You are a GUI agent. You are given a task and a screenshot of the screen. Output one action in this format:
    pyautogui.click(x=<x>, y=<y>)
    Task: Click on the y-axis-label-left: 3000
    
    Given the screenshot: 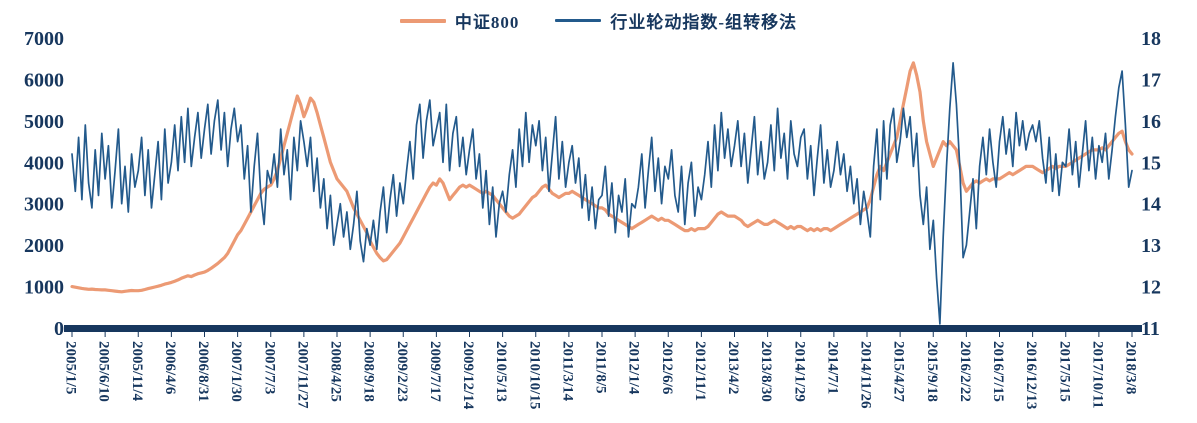 What is the action you would take?
    pyautogui.click(x=44, y=205)
    